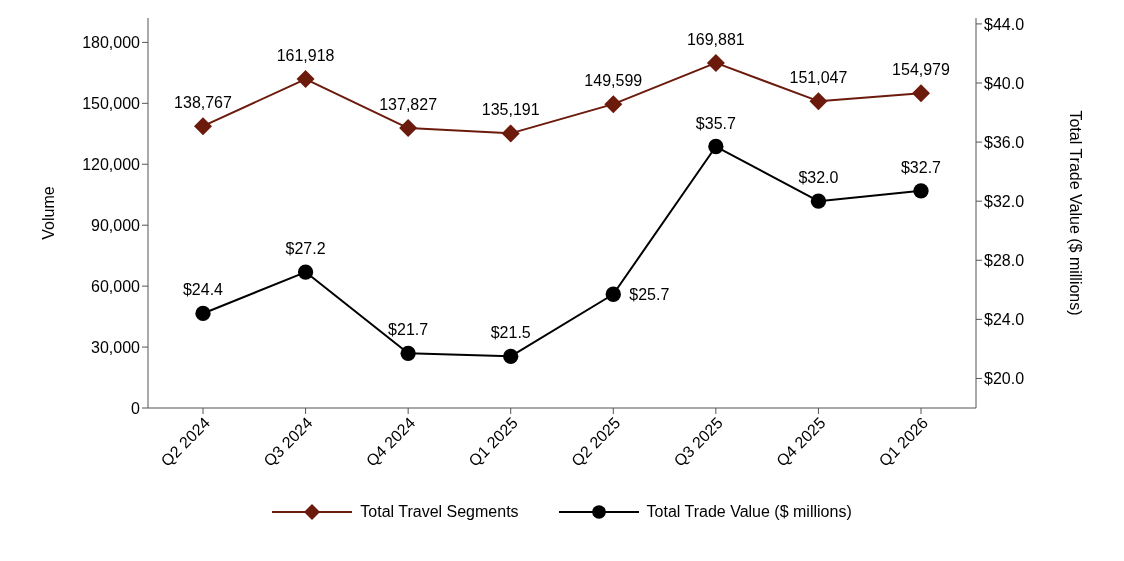 This screenshot has height=561, width=1124. Describe the element at coordinates (921, 70) in the screenshot. I see `data-label: 154,979` at that location.